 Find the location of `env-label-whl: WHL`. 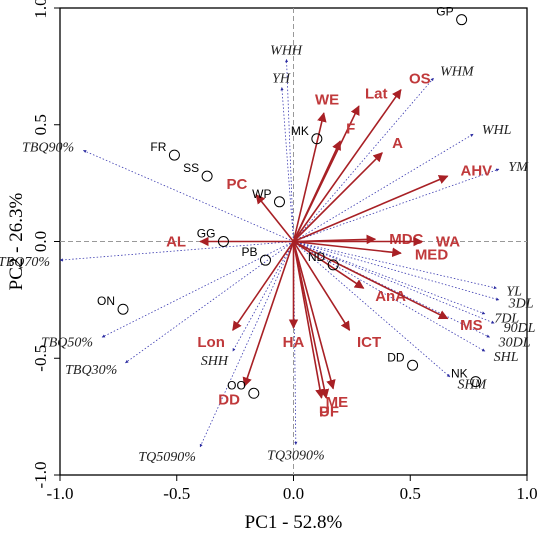

env-label-whl: WHL is located at coordinates (497, 130).